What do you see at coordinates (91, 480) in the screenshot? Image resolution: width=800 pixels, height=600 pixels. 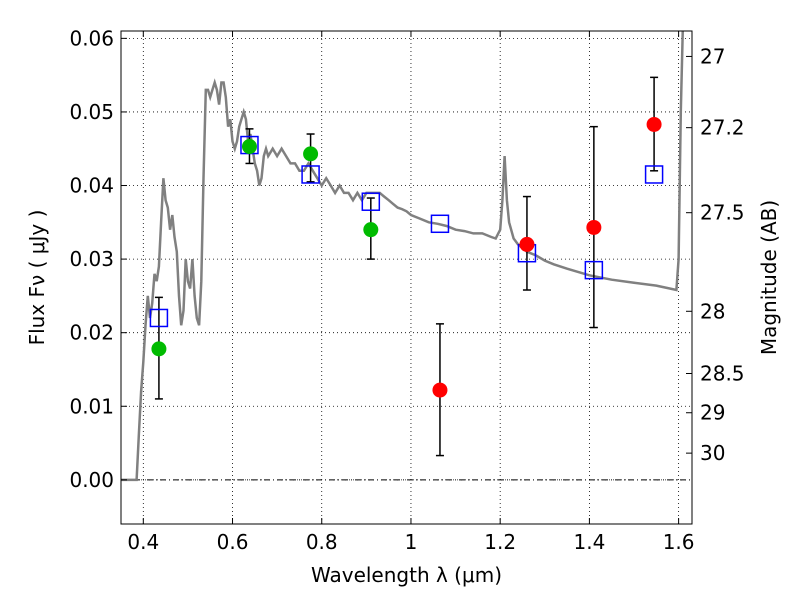 I see `y-tick-label: 0.00` at bounding box center [91, 480].